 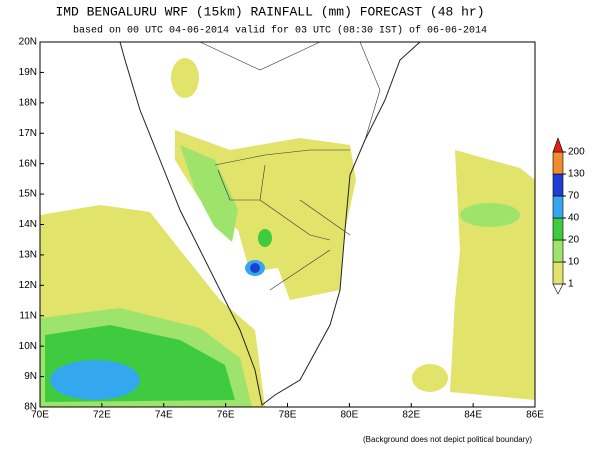 I want to click on x-tick-label: 80E, so click(x=349, y=415).